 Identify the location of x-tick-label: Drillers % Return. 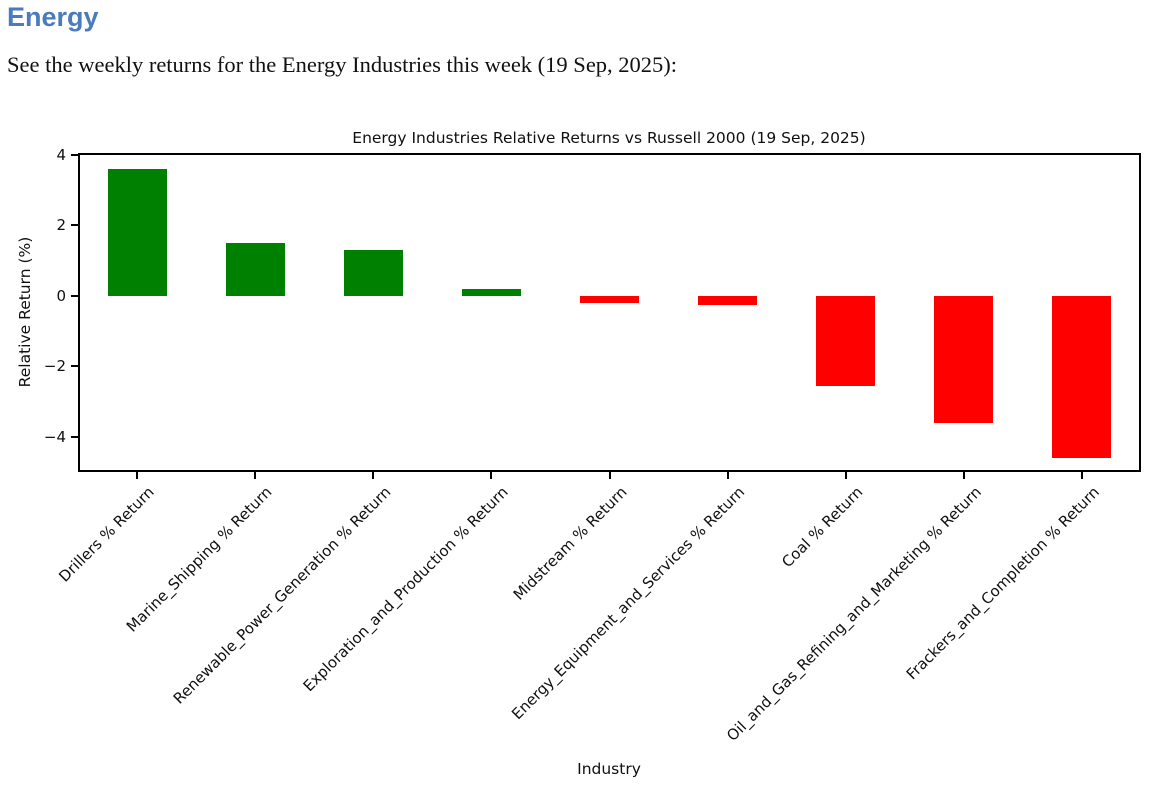
(106, 534).